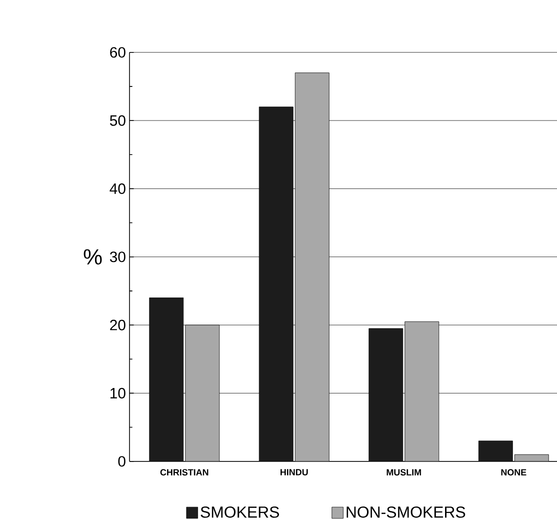 The image size is (557, 520). I want to click on y-tick-label: 40, so click(118, 188).